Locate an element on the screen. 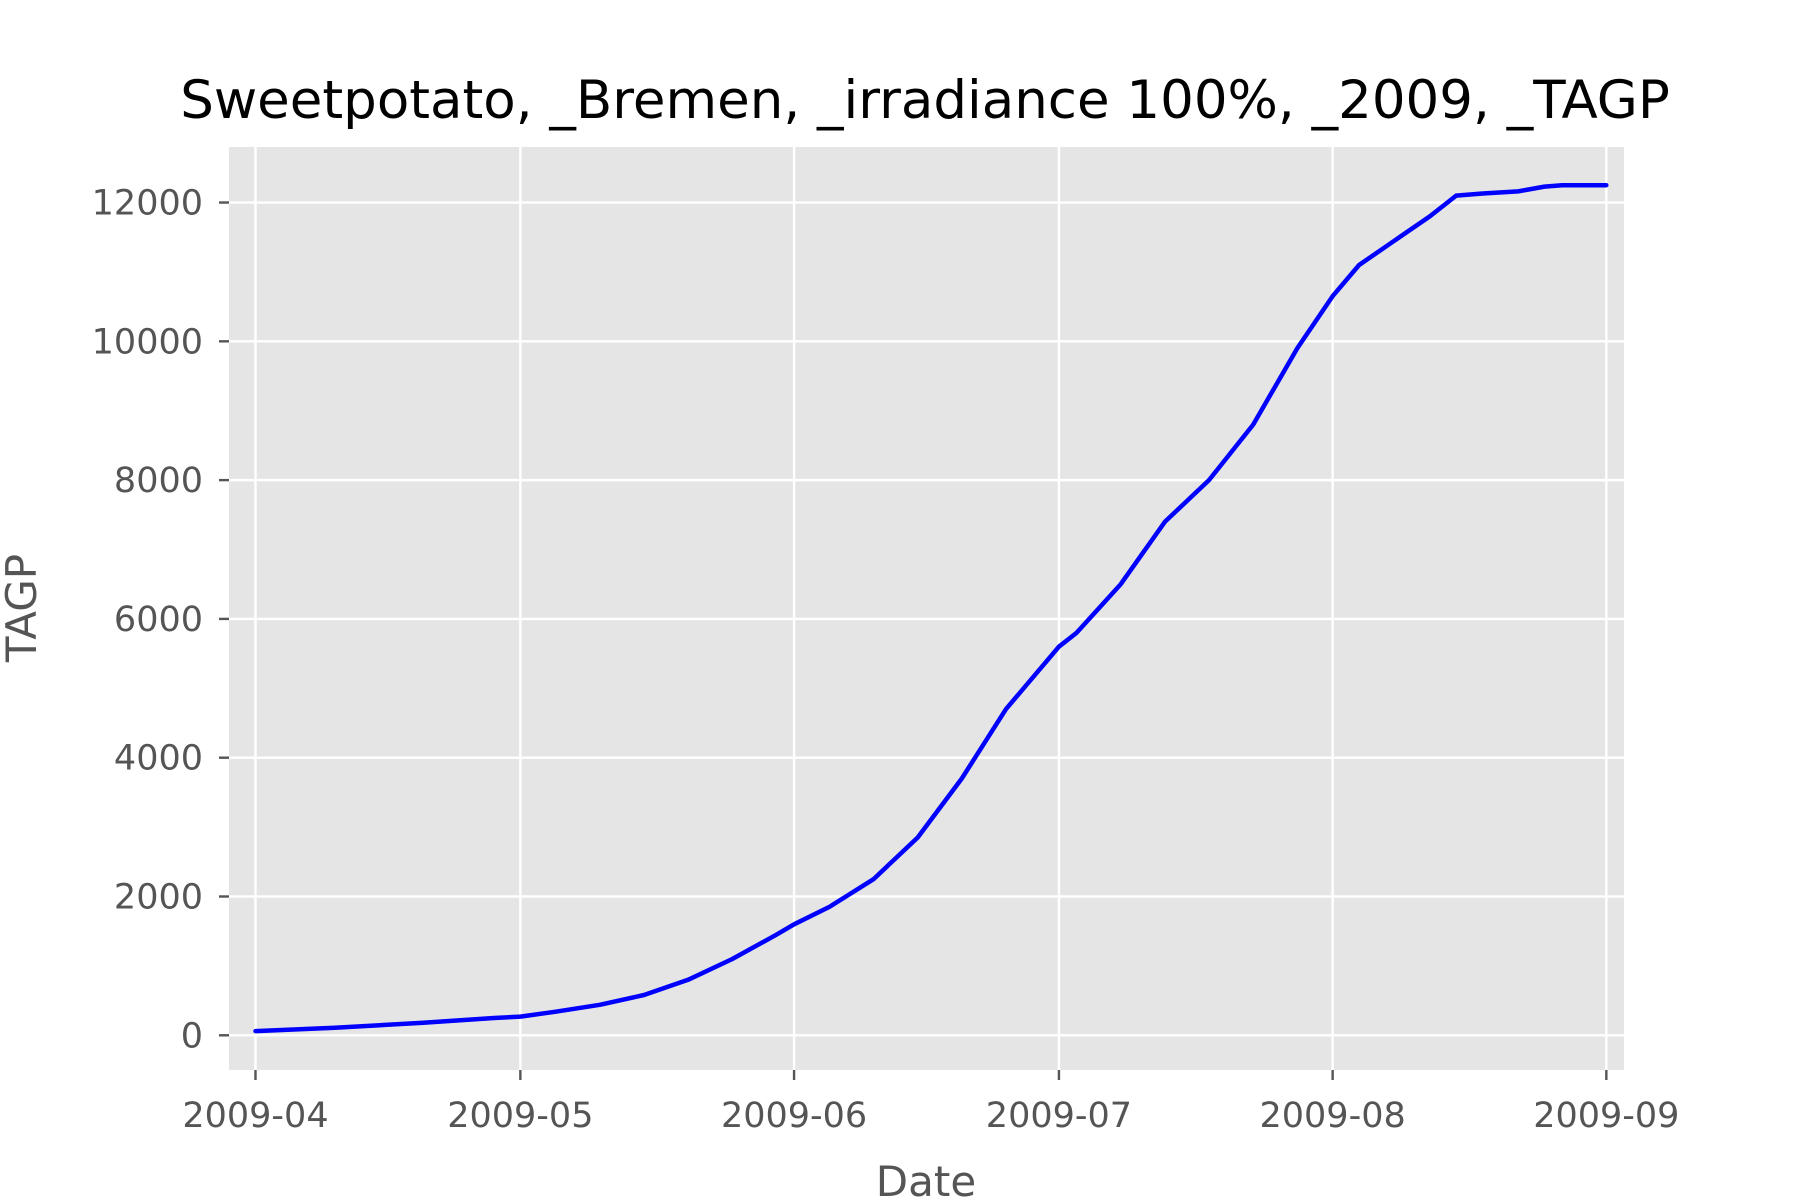 This screenshot has width=1800, height=1200. y-axis-label: TAGP is located at coordinates (23, 608).